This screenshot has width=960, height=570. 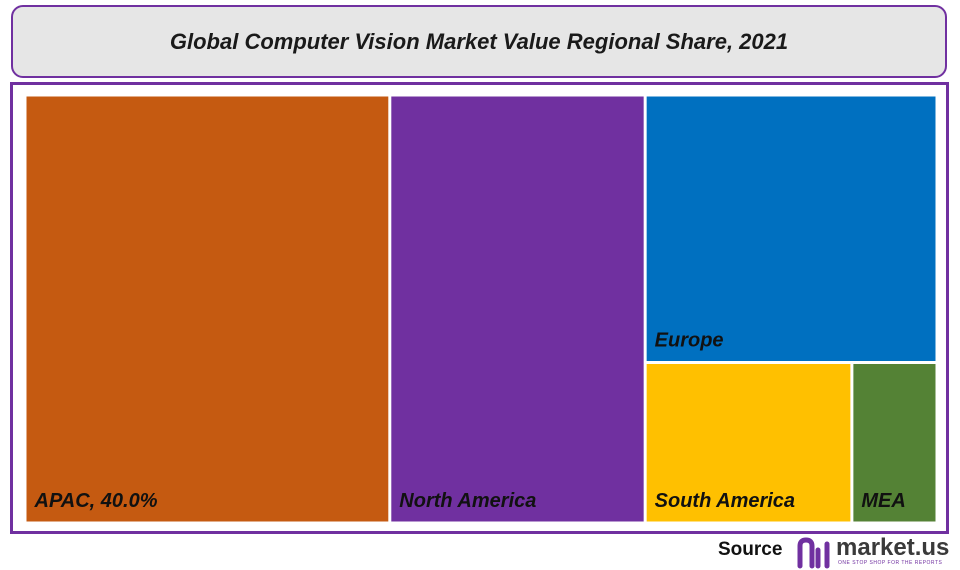 I want to click on brand-logo: market.us ONE STOP SHOP FOR THE REPORTS, so click(x=872, y=553).